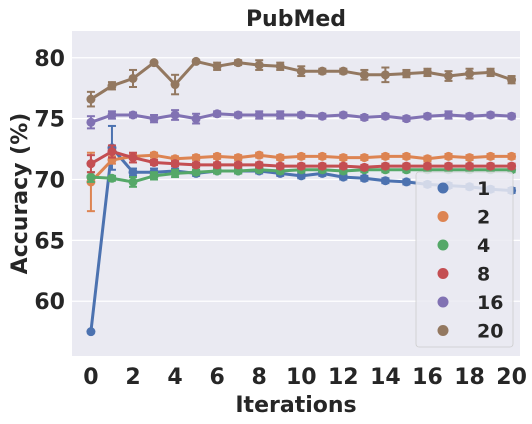 The image size is (532, 424). Describe the element at coordinates (427, 377) in the screenshot. I see `x-tick-label: 16` at that location.